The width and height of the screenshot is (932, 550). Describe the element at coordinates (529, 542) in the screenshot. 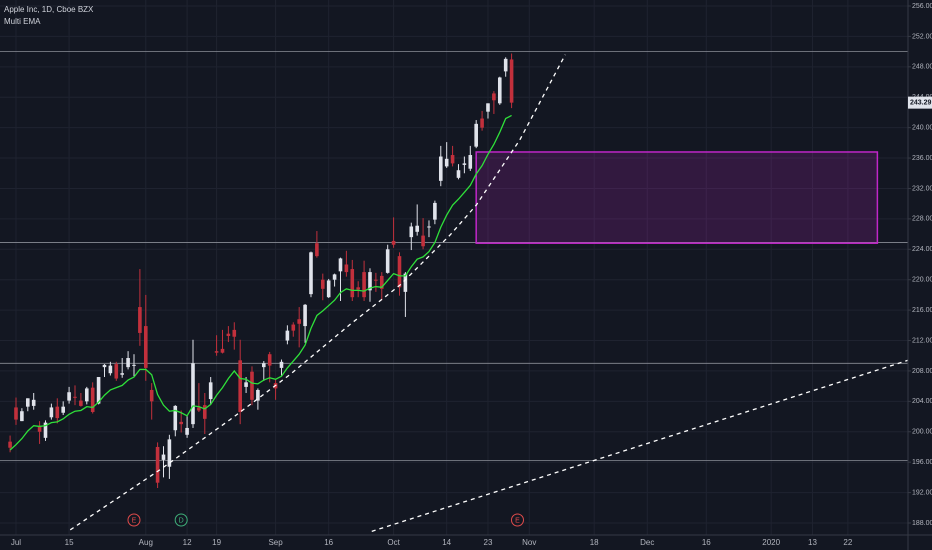

I see `x-tick-label: Nov` at that location.